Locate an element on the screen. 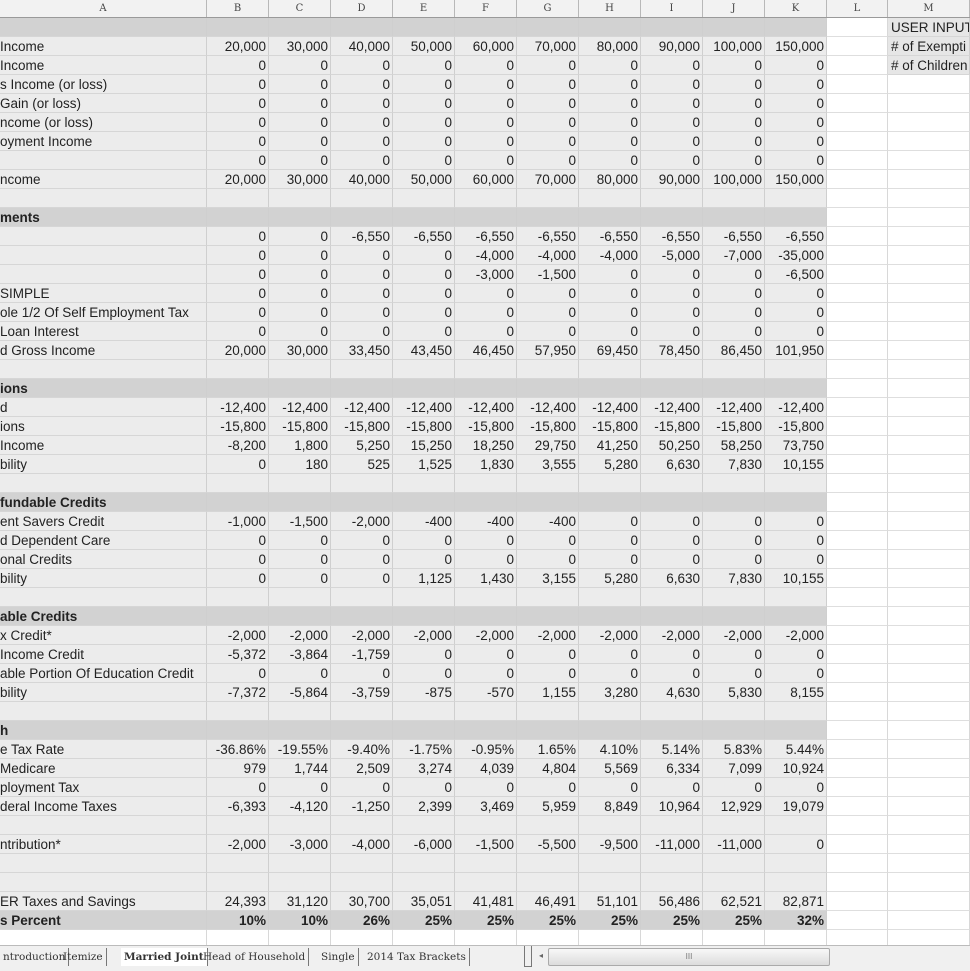 This screenshot has width=970, height=971. value-cell-j: -2,000 is located at coordinates (734, 635).